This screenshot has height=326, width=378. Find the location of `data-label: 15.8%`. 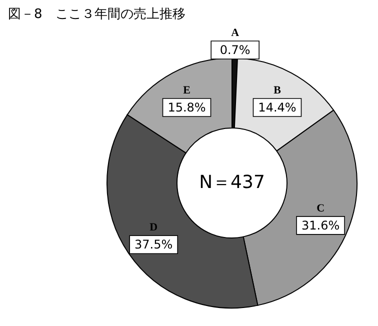

data-label: 15.8% is located at coordinates (187, 107).